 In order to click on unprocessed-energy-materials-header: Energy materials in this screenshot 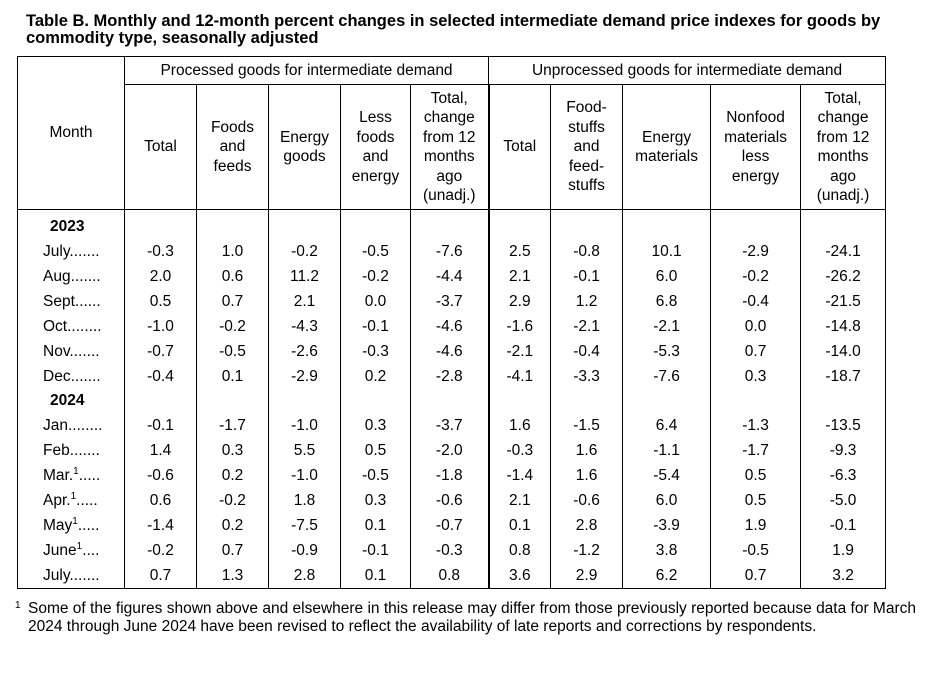, I will do `click(666, 147)`.